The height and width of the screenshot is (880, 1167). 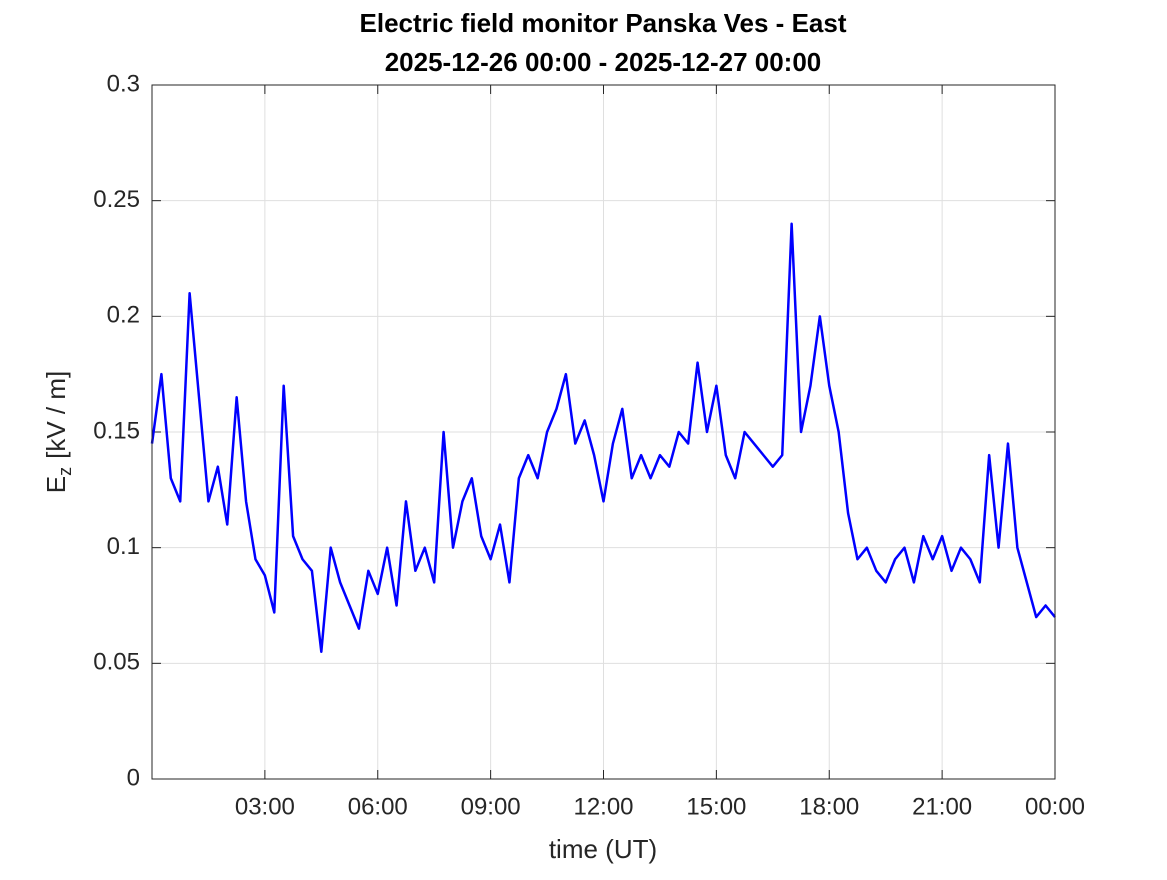 I want to click on y-tick-label: 0.3, so click(x=123, y=83).